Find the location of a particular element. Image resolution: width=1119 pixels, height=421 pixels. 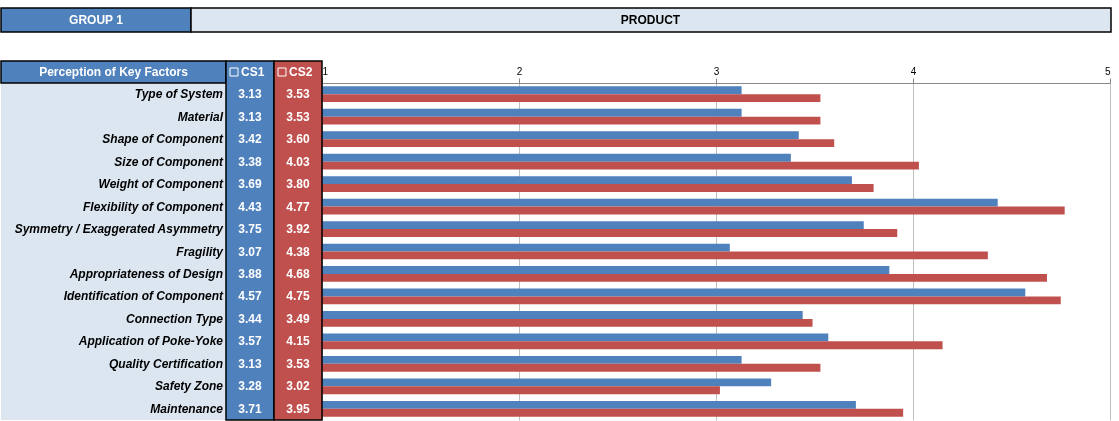

data-label: 3.71 is located at coordinates (250, 408).